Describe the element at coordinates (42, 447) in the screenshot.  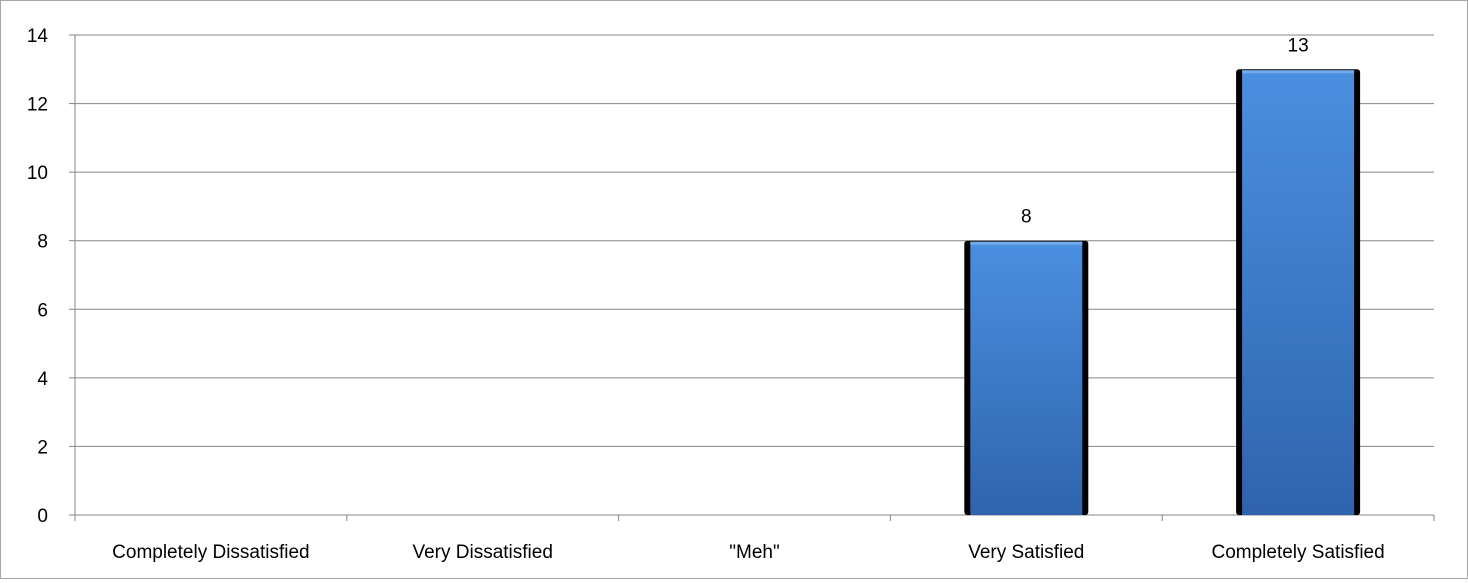
I see `y-tick-label: 2` at that location.